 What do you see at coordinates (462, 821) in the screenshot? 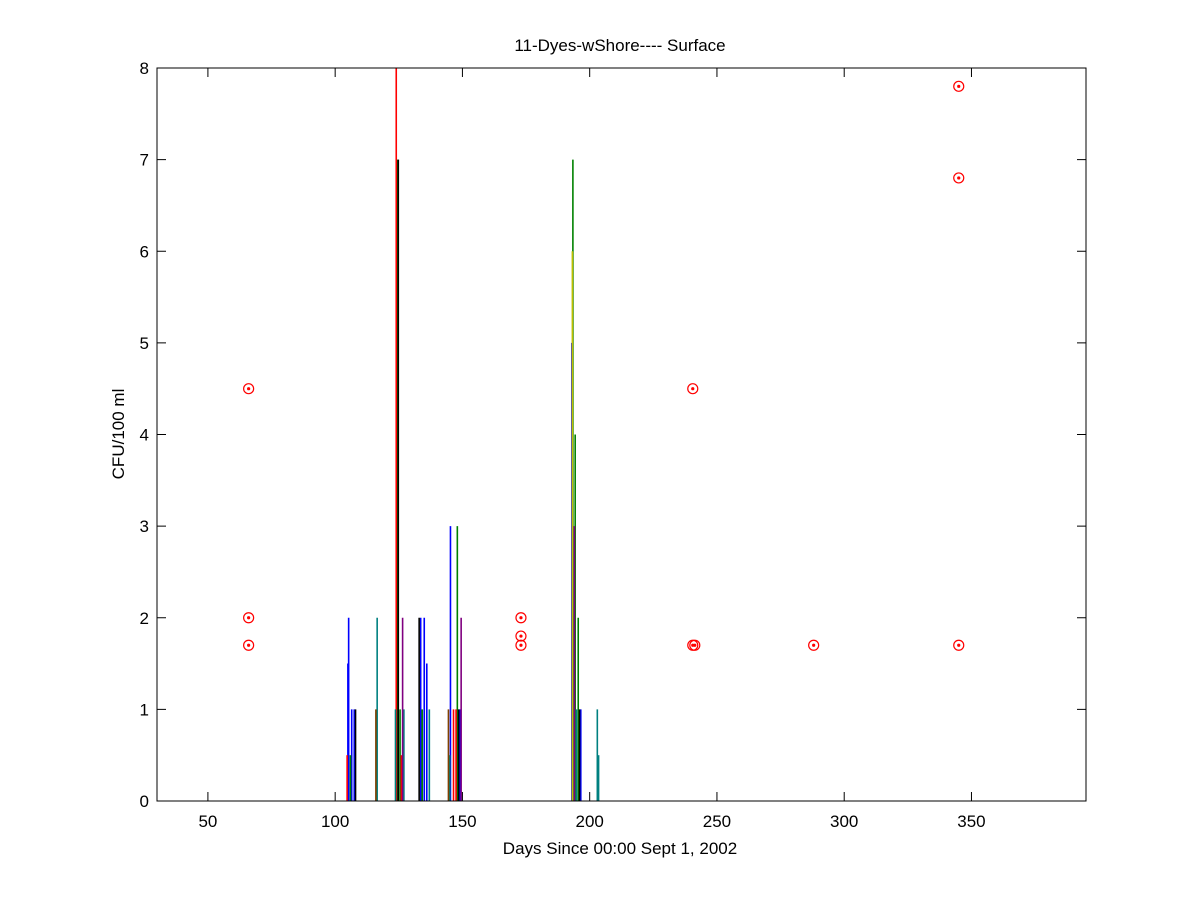
I see `x-tick-label-2: 150` at bounding box center [462, 821].